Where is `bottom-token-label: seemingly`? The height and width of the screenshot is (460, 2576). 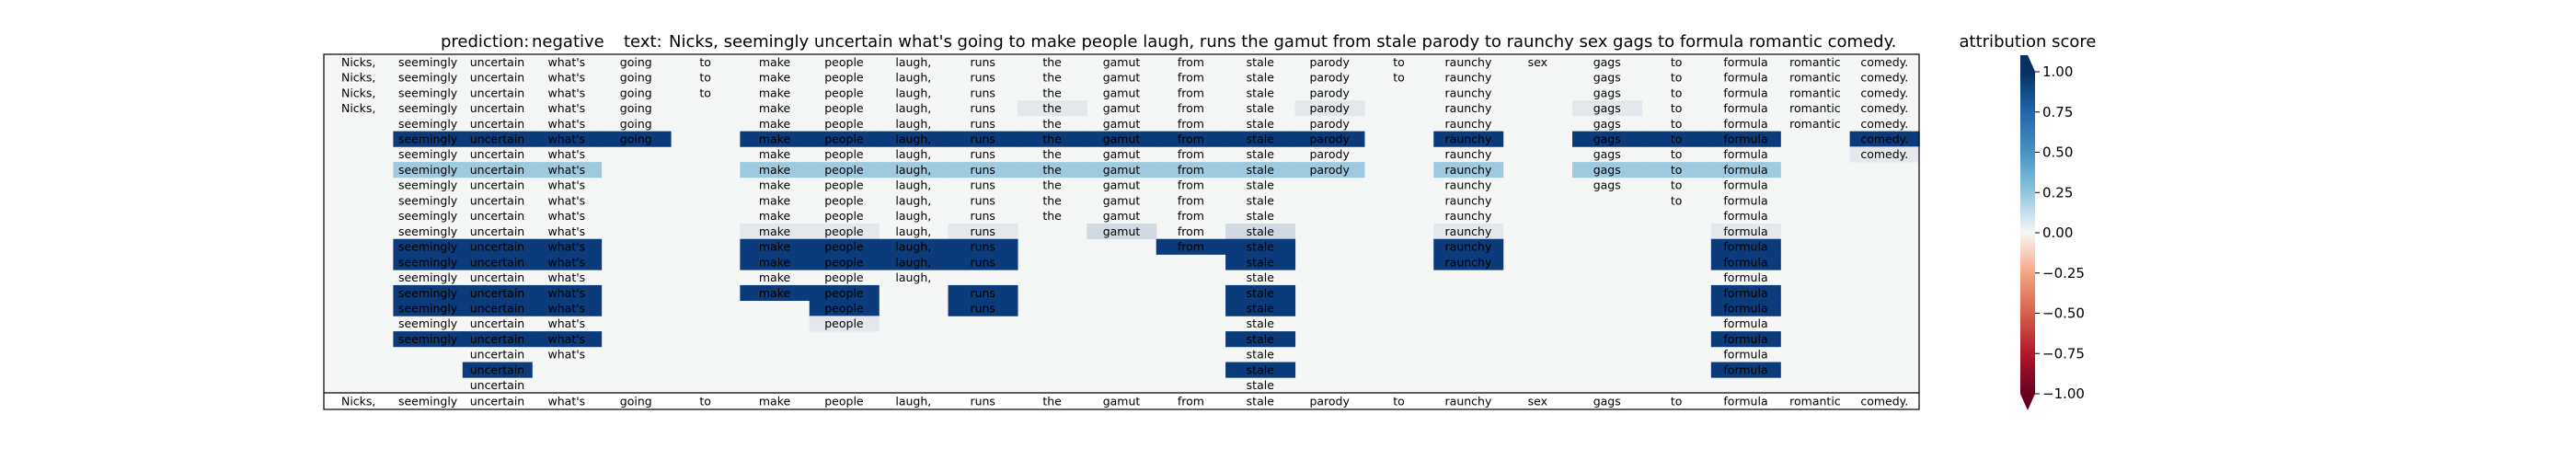
bottom-token-label: seemingly is located at coordinates (428, 401).